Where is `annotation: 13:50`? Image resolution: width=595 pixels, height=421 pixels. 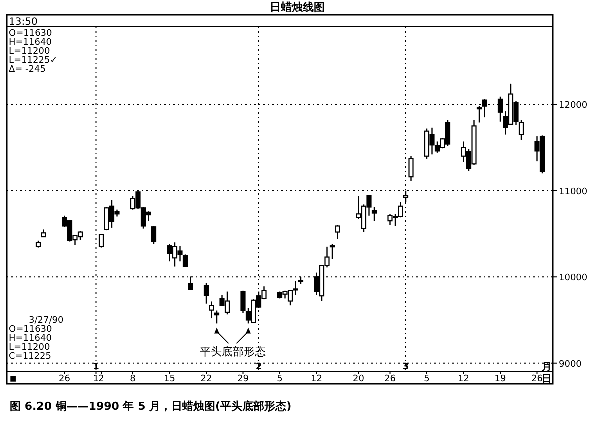 annotation: 13:50 is located at coordinates (23, 22).